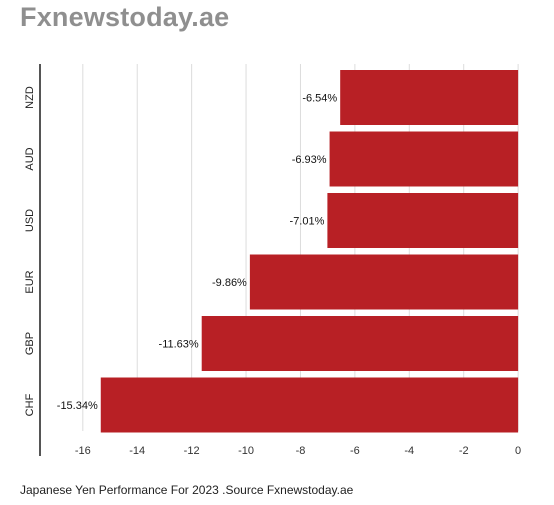 This screenshot has width=554, height=505. I want to click on value-label-eur: -9.86%, so click(229, 283).